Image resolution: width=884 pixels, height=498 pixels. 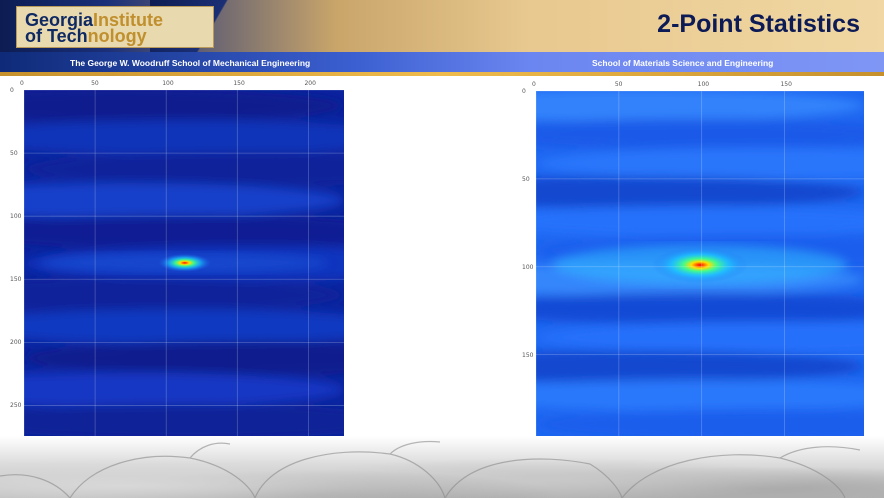 What do you see at coordinates (59, 20) in the screenshot?
I see `logo-word-georgia: Georgia` at bounding box center [59, 20].